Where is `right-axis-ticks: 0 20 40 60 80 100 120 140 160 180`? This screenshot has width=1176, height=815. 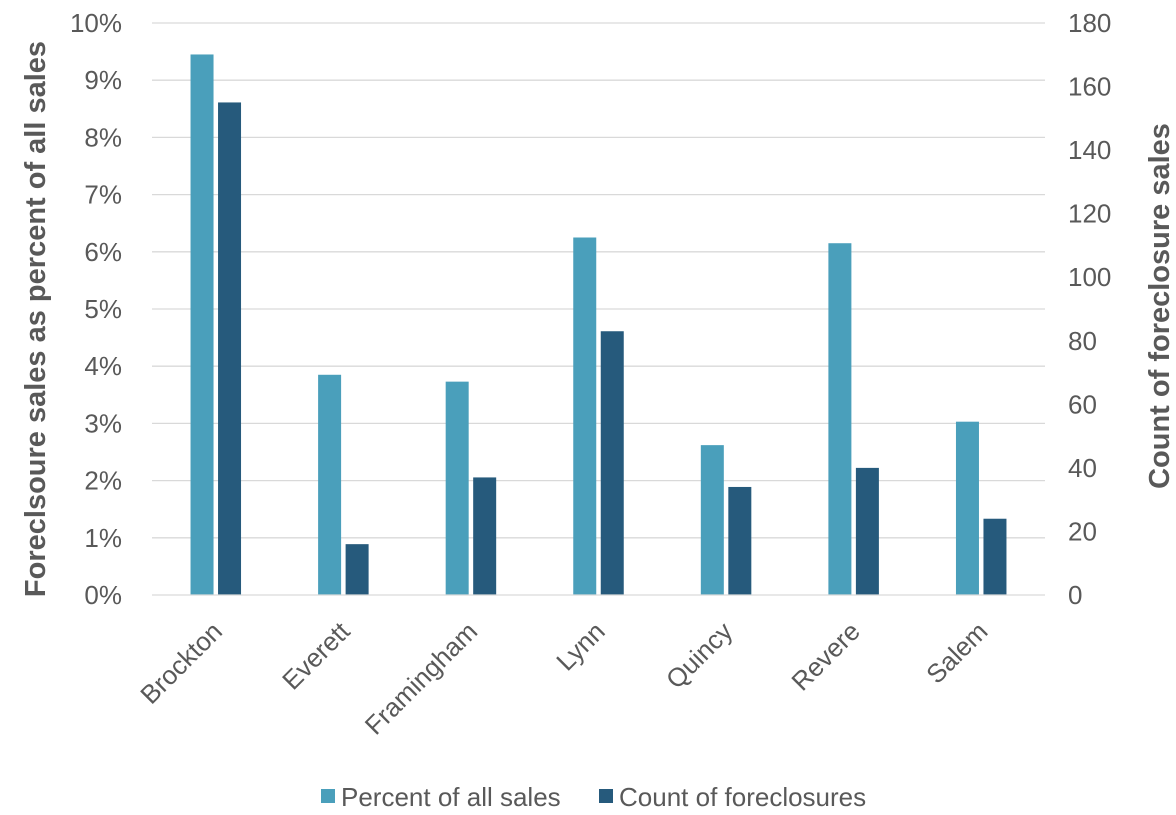 right-axis-ticks: 0 20 40 60 80 100 120 140 160 180 is located at coordinates (1089, 309).